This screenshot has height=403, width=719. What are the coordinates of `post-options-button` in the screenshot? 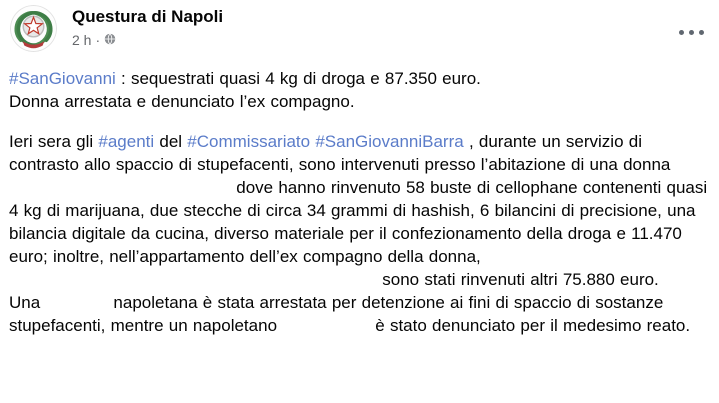 It's located at (691, 32).